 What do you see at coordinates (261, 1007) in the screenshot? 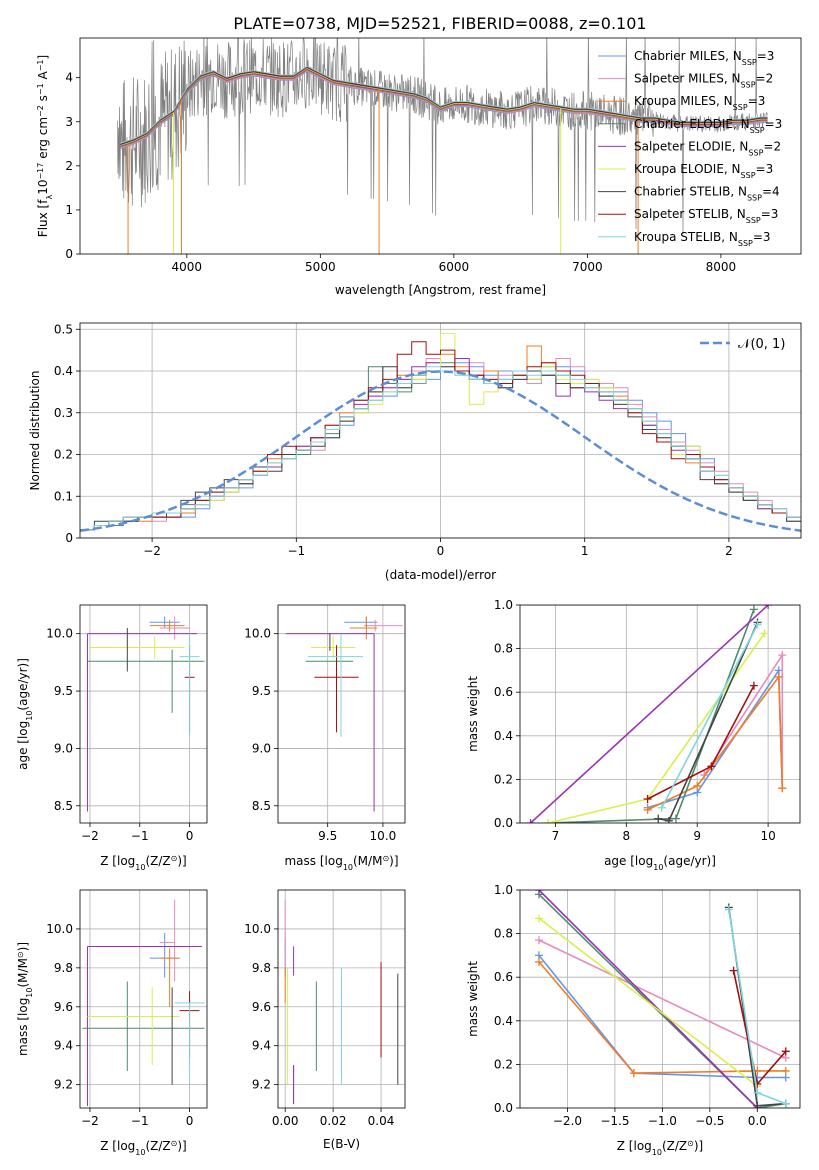
I see `y-tick-label: 9.6` at bounding box center [261, 1007].